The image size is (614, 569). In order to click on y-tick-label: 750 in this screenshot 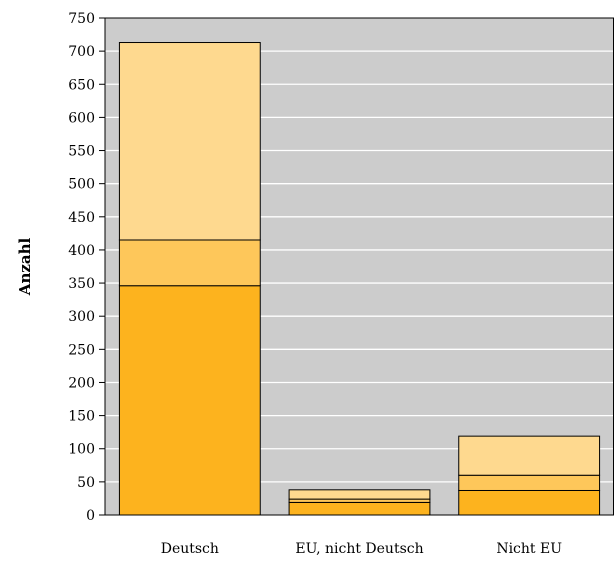, I will do `click(81, 19)`.